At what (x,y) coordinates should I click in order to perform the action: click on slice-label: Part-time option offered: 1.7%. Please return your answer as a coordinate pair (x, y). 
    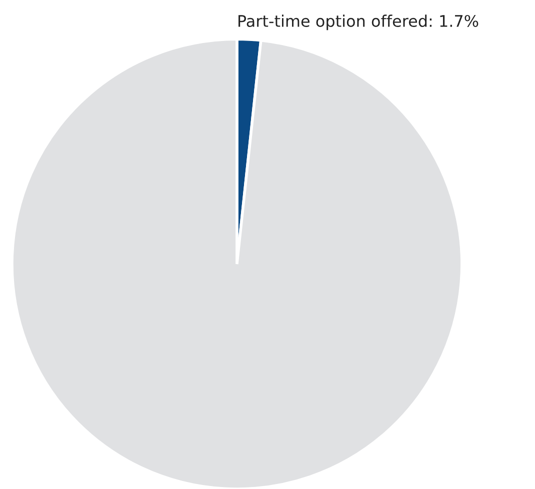
    Looking at the image, I should click on (358, 22).